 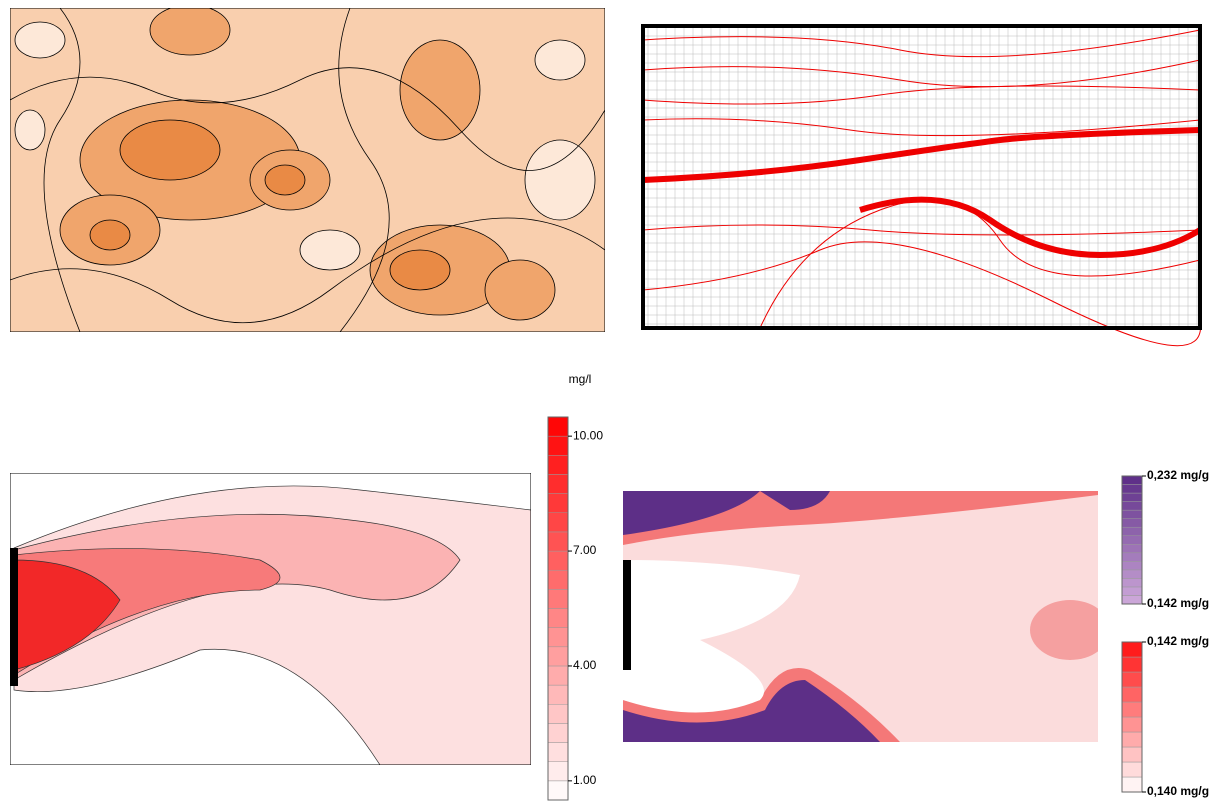 What do you see at coordinates (585, 665) in the screenshot?
I see `colorbar-tick-label: 4.00` at bounding box center [585, 665].